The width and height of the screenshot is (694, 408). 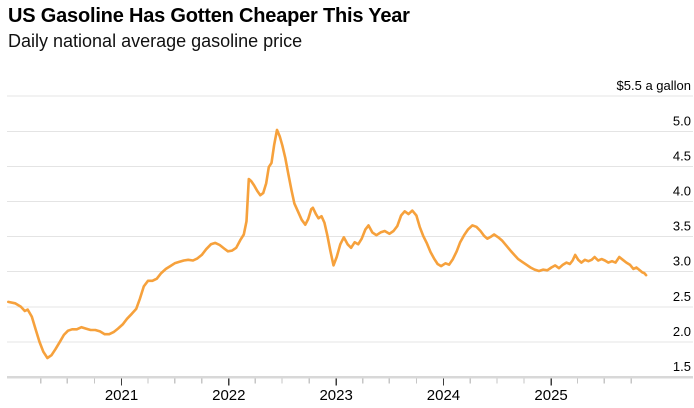 What do you see at coordinates (682, 191) in the screenshot?
I see `y-axis-tick-label: 4.0` at bounding box center [682, 191].